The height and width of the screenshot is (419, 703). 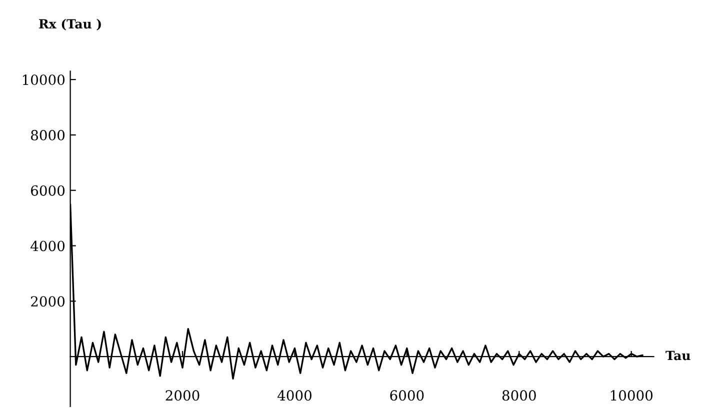 What do you see at coordinates (678, 355) in the screenshot?
I see `x-axis-title: Tau` at bounding box center [678, 355].